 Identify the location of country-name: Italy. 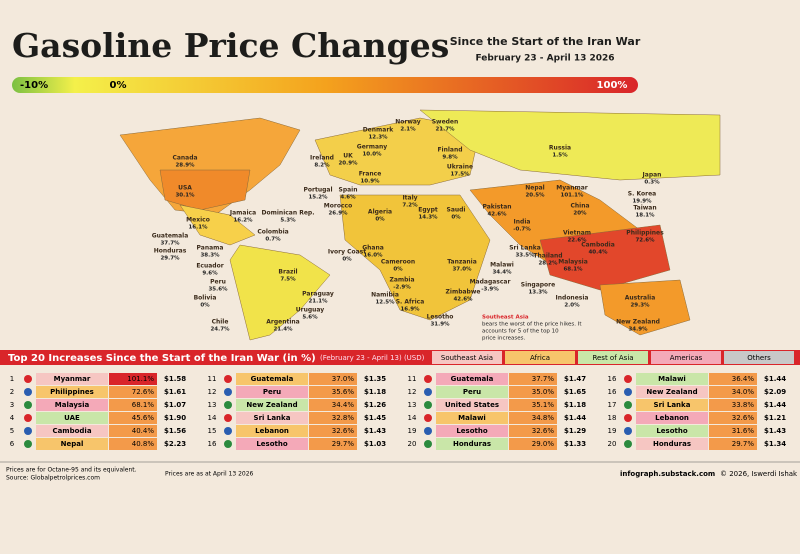
(409, 198).